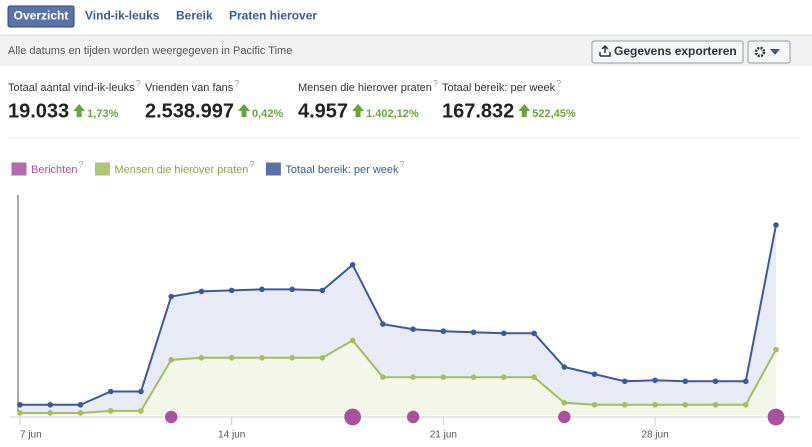 Image resolution: width=812 pixels, height=447 pixels. I want to click on x-tick-label: 7 jun, so click(31, 435).